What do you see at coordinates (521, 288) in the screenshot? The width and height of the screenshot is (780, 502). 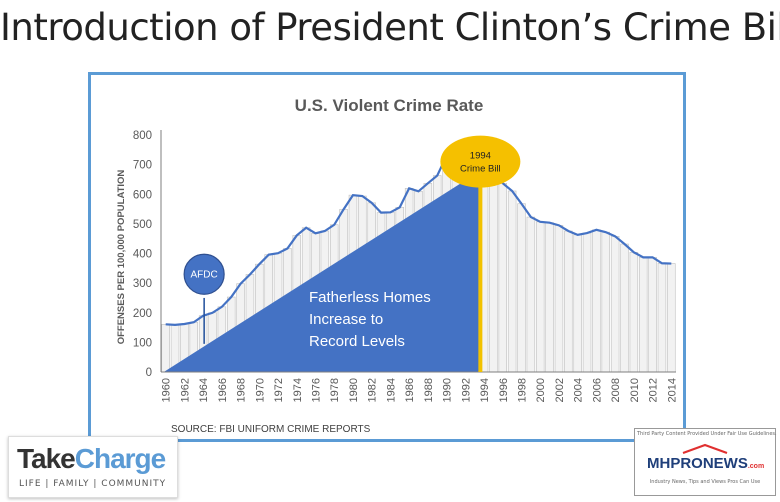 I see `bar-1998` at bounding box center [521, 288].